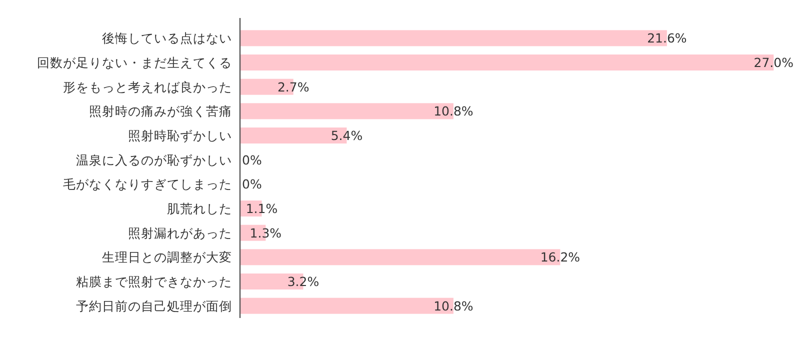 Image resolution: width=800 pixels, height=350 pixels. Describe the element at coordinates (147, 184) in the screenshot. I see `y-tick-label: 毛がなくなりすぎてしまった` at that location.